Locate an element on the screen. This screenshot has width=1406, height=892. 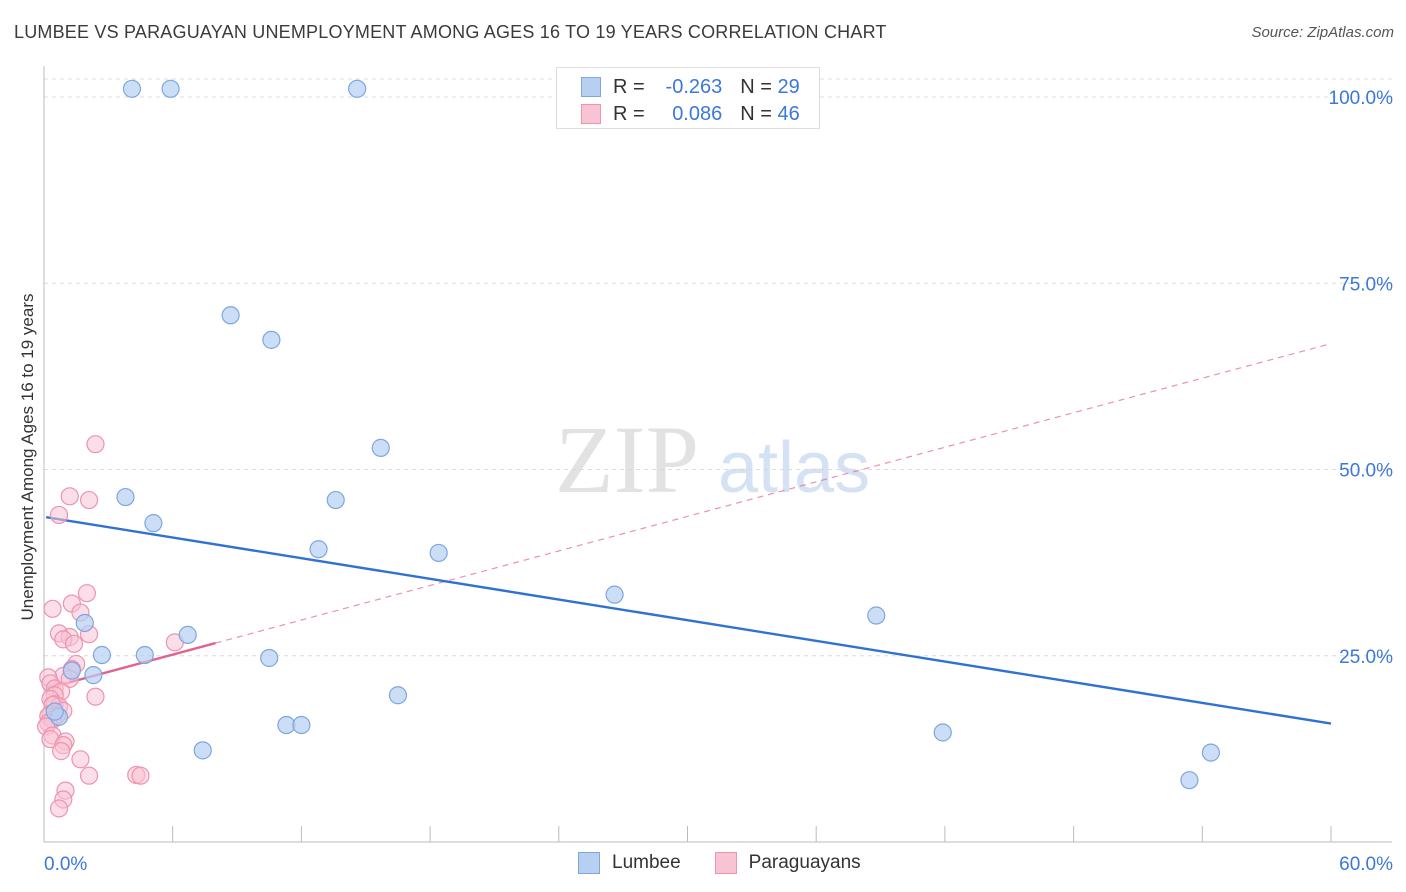
lumbee-swatch is located at coordinates (591, 87).